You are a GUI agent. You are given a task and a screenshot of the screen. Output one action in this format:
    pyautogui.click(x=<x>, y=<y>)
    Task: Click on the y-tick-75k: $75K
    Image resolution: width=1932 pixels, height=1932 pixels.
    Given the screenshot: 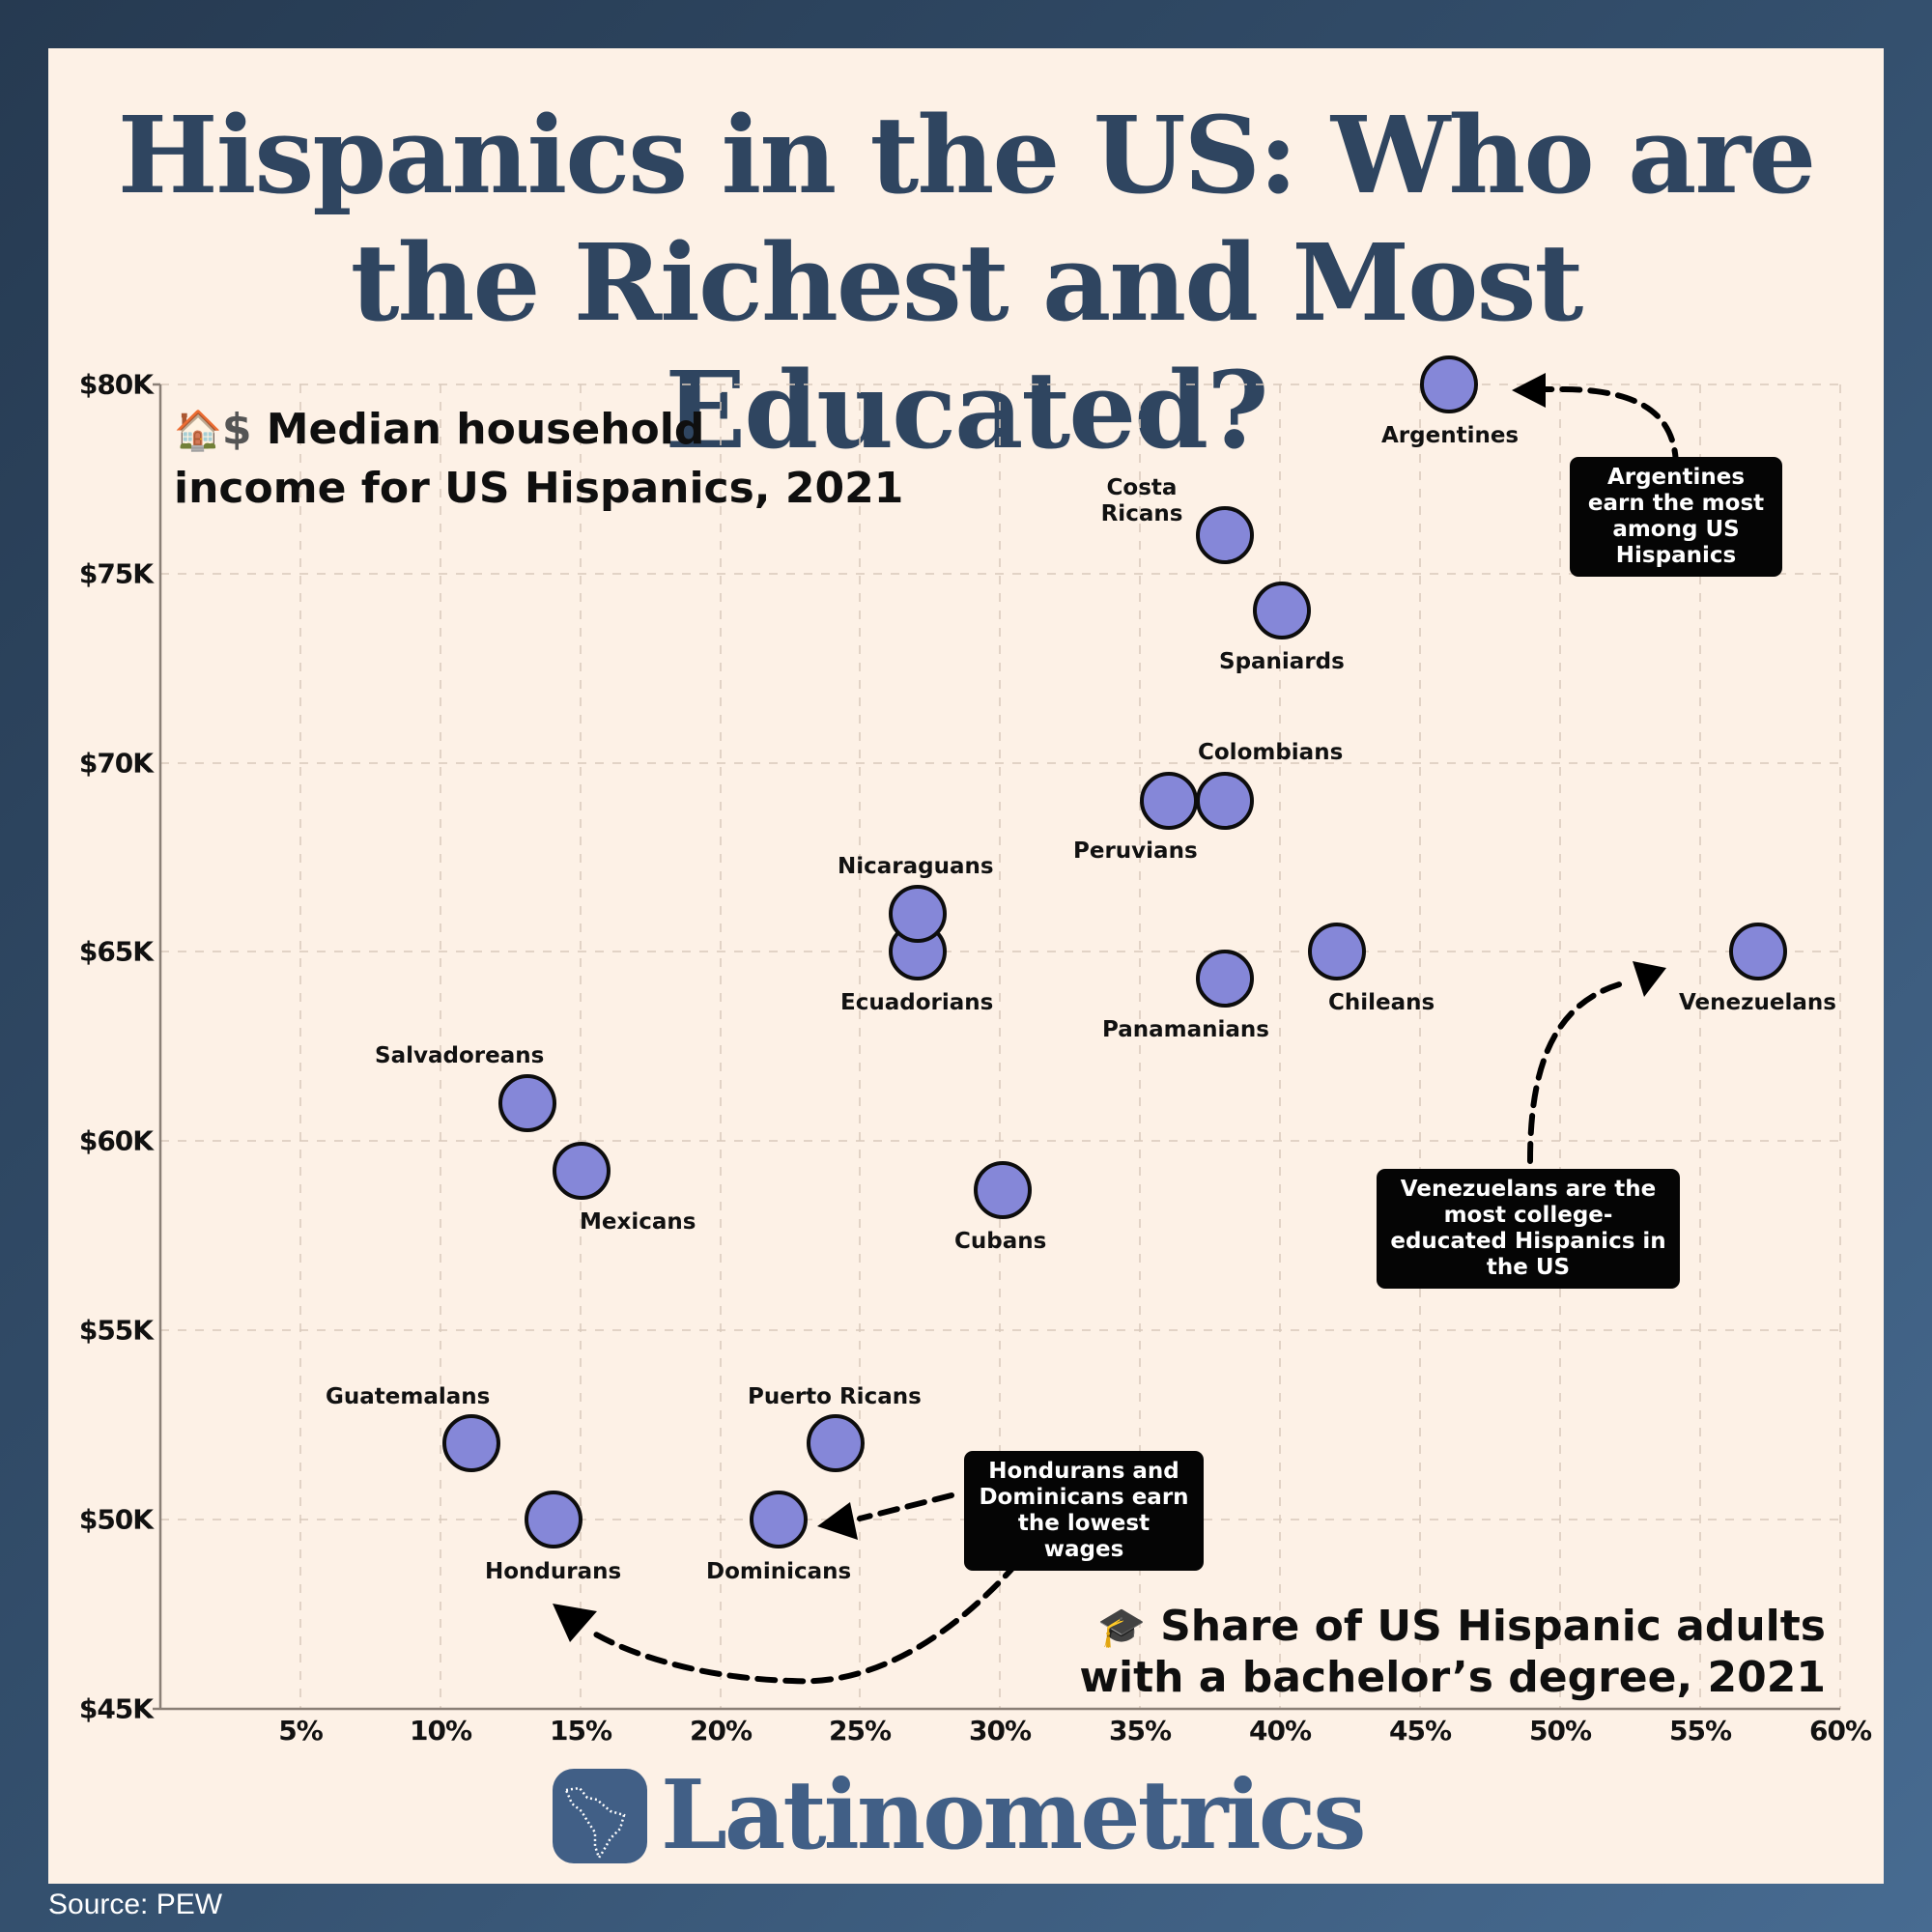 What is the action you would take?
    pyautogui.click(x=116, y=573)
    